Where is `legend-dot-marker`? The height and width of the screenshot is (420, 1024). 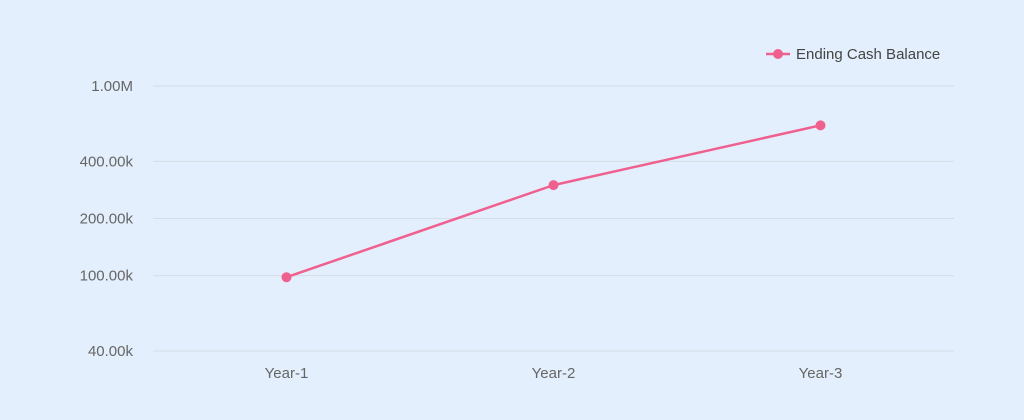
legend-dot-marker is located at coordinates (778, 54).